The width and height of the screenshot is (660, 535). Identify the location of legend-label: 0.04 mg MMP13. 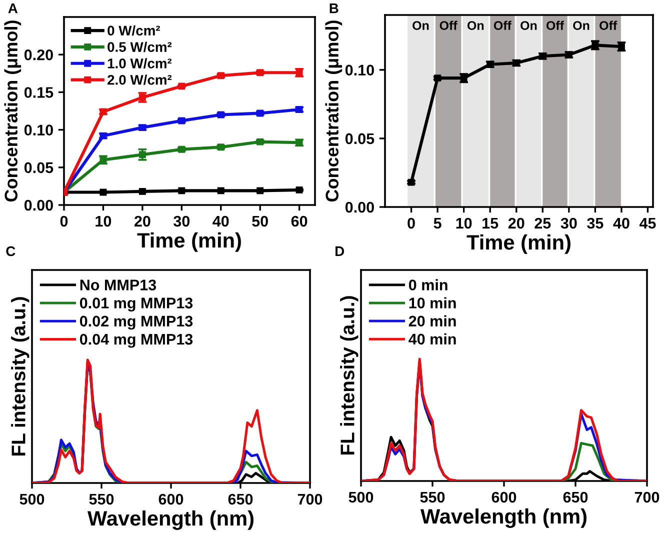
(136, 341).